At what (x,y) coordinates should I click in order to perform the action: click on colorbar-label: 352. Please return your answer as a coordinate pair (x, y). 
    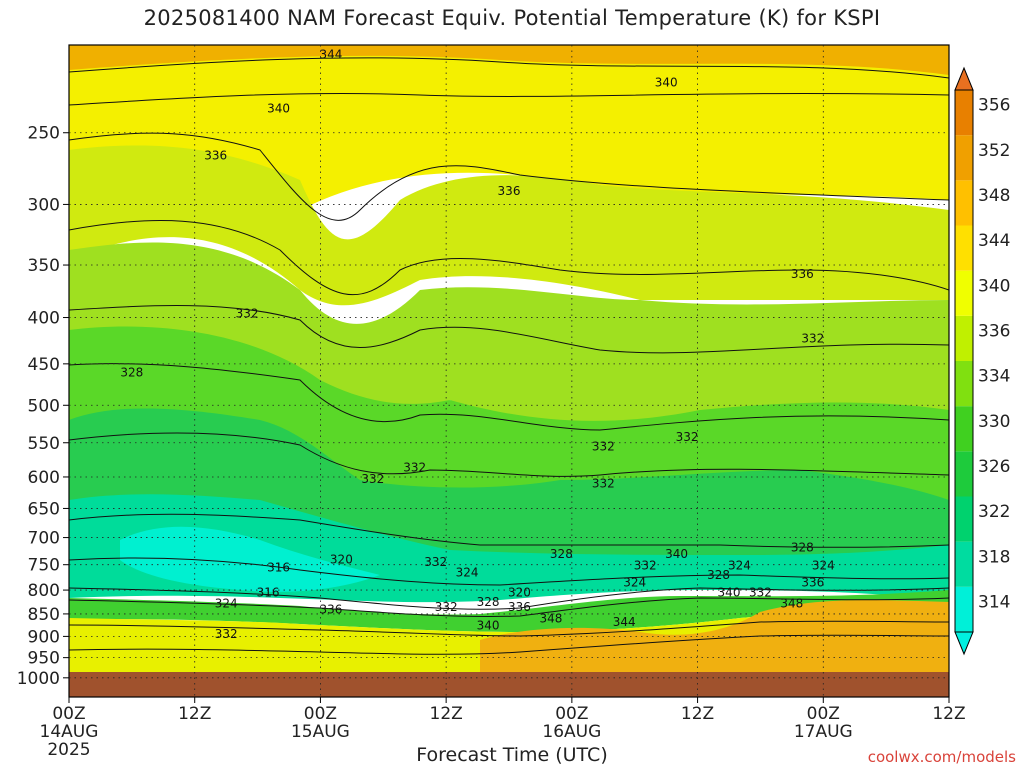
    Looking at the image, I should click on (994, 151).